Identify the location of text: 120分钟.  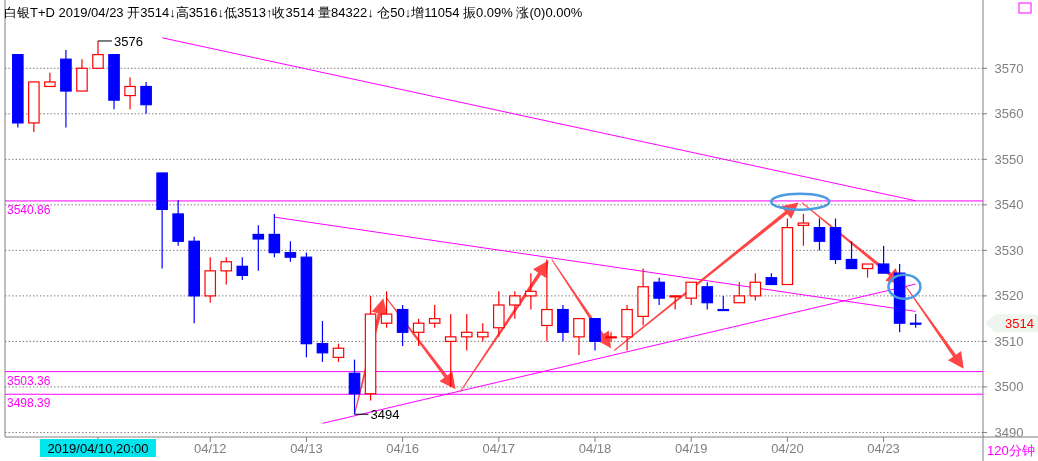
(1011, 450).